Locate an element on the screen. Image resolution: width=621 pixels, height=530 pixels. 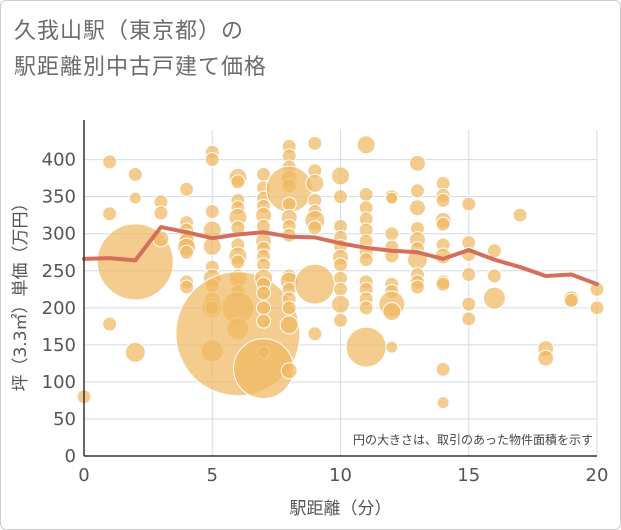
x-tick-label-1: 5 is located at coordinates (212, 475).